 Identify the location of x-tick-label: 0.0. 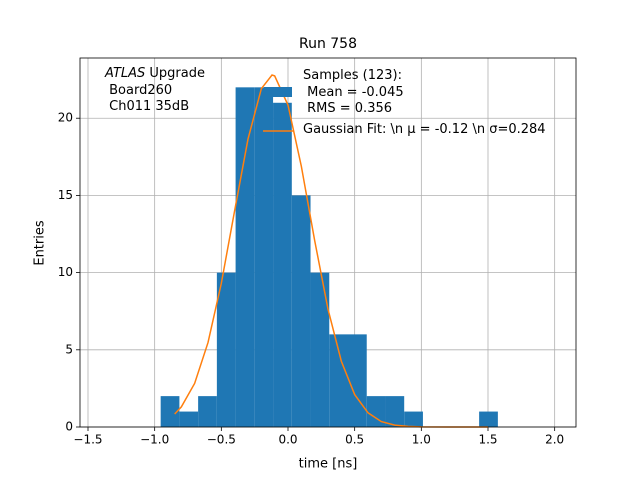
(287, 440).